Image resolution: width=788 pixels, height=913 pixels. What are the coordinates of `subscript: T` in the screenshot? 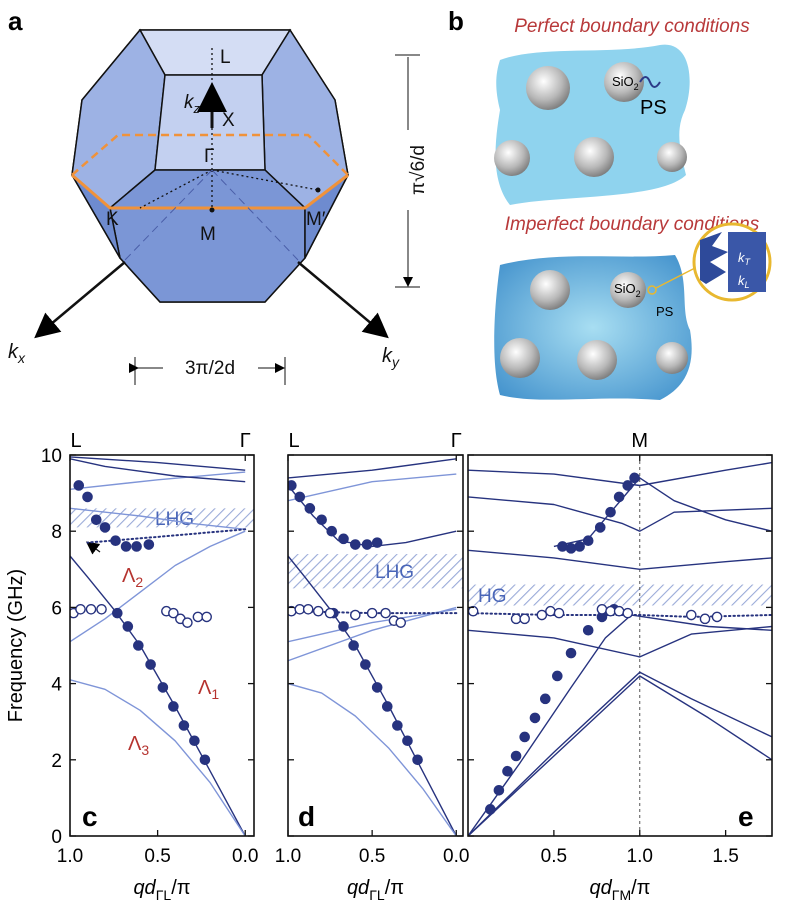 It's located at (748, 262).